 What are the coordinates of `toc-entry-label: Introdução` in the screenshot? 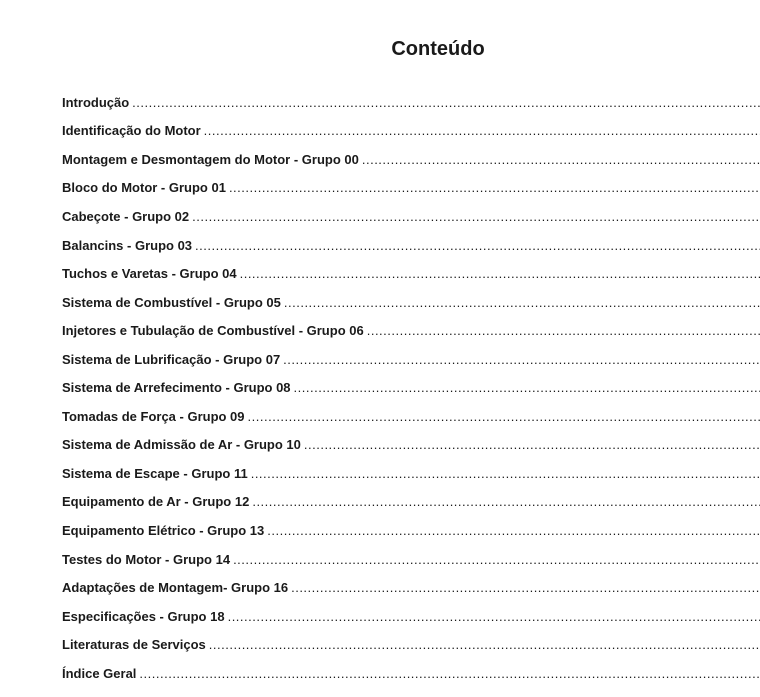 It's located at (96, 102).